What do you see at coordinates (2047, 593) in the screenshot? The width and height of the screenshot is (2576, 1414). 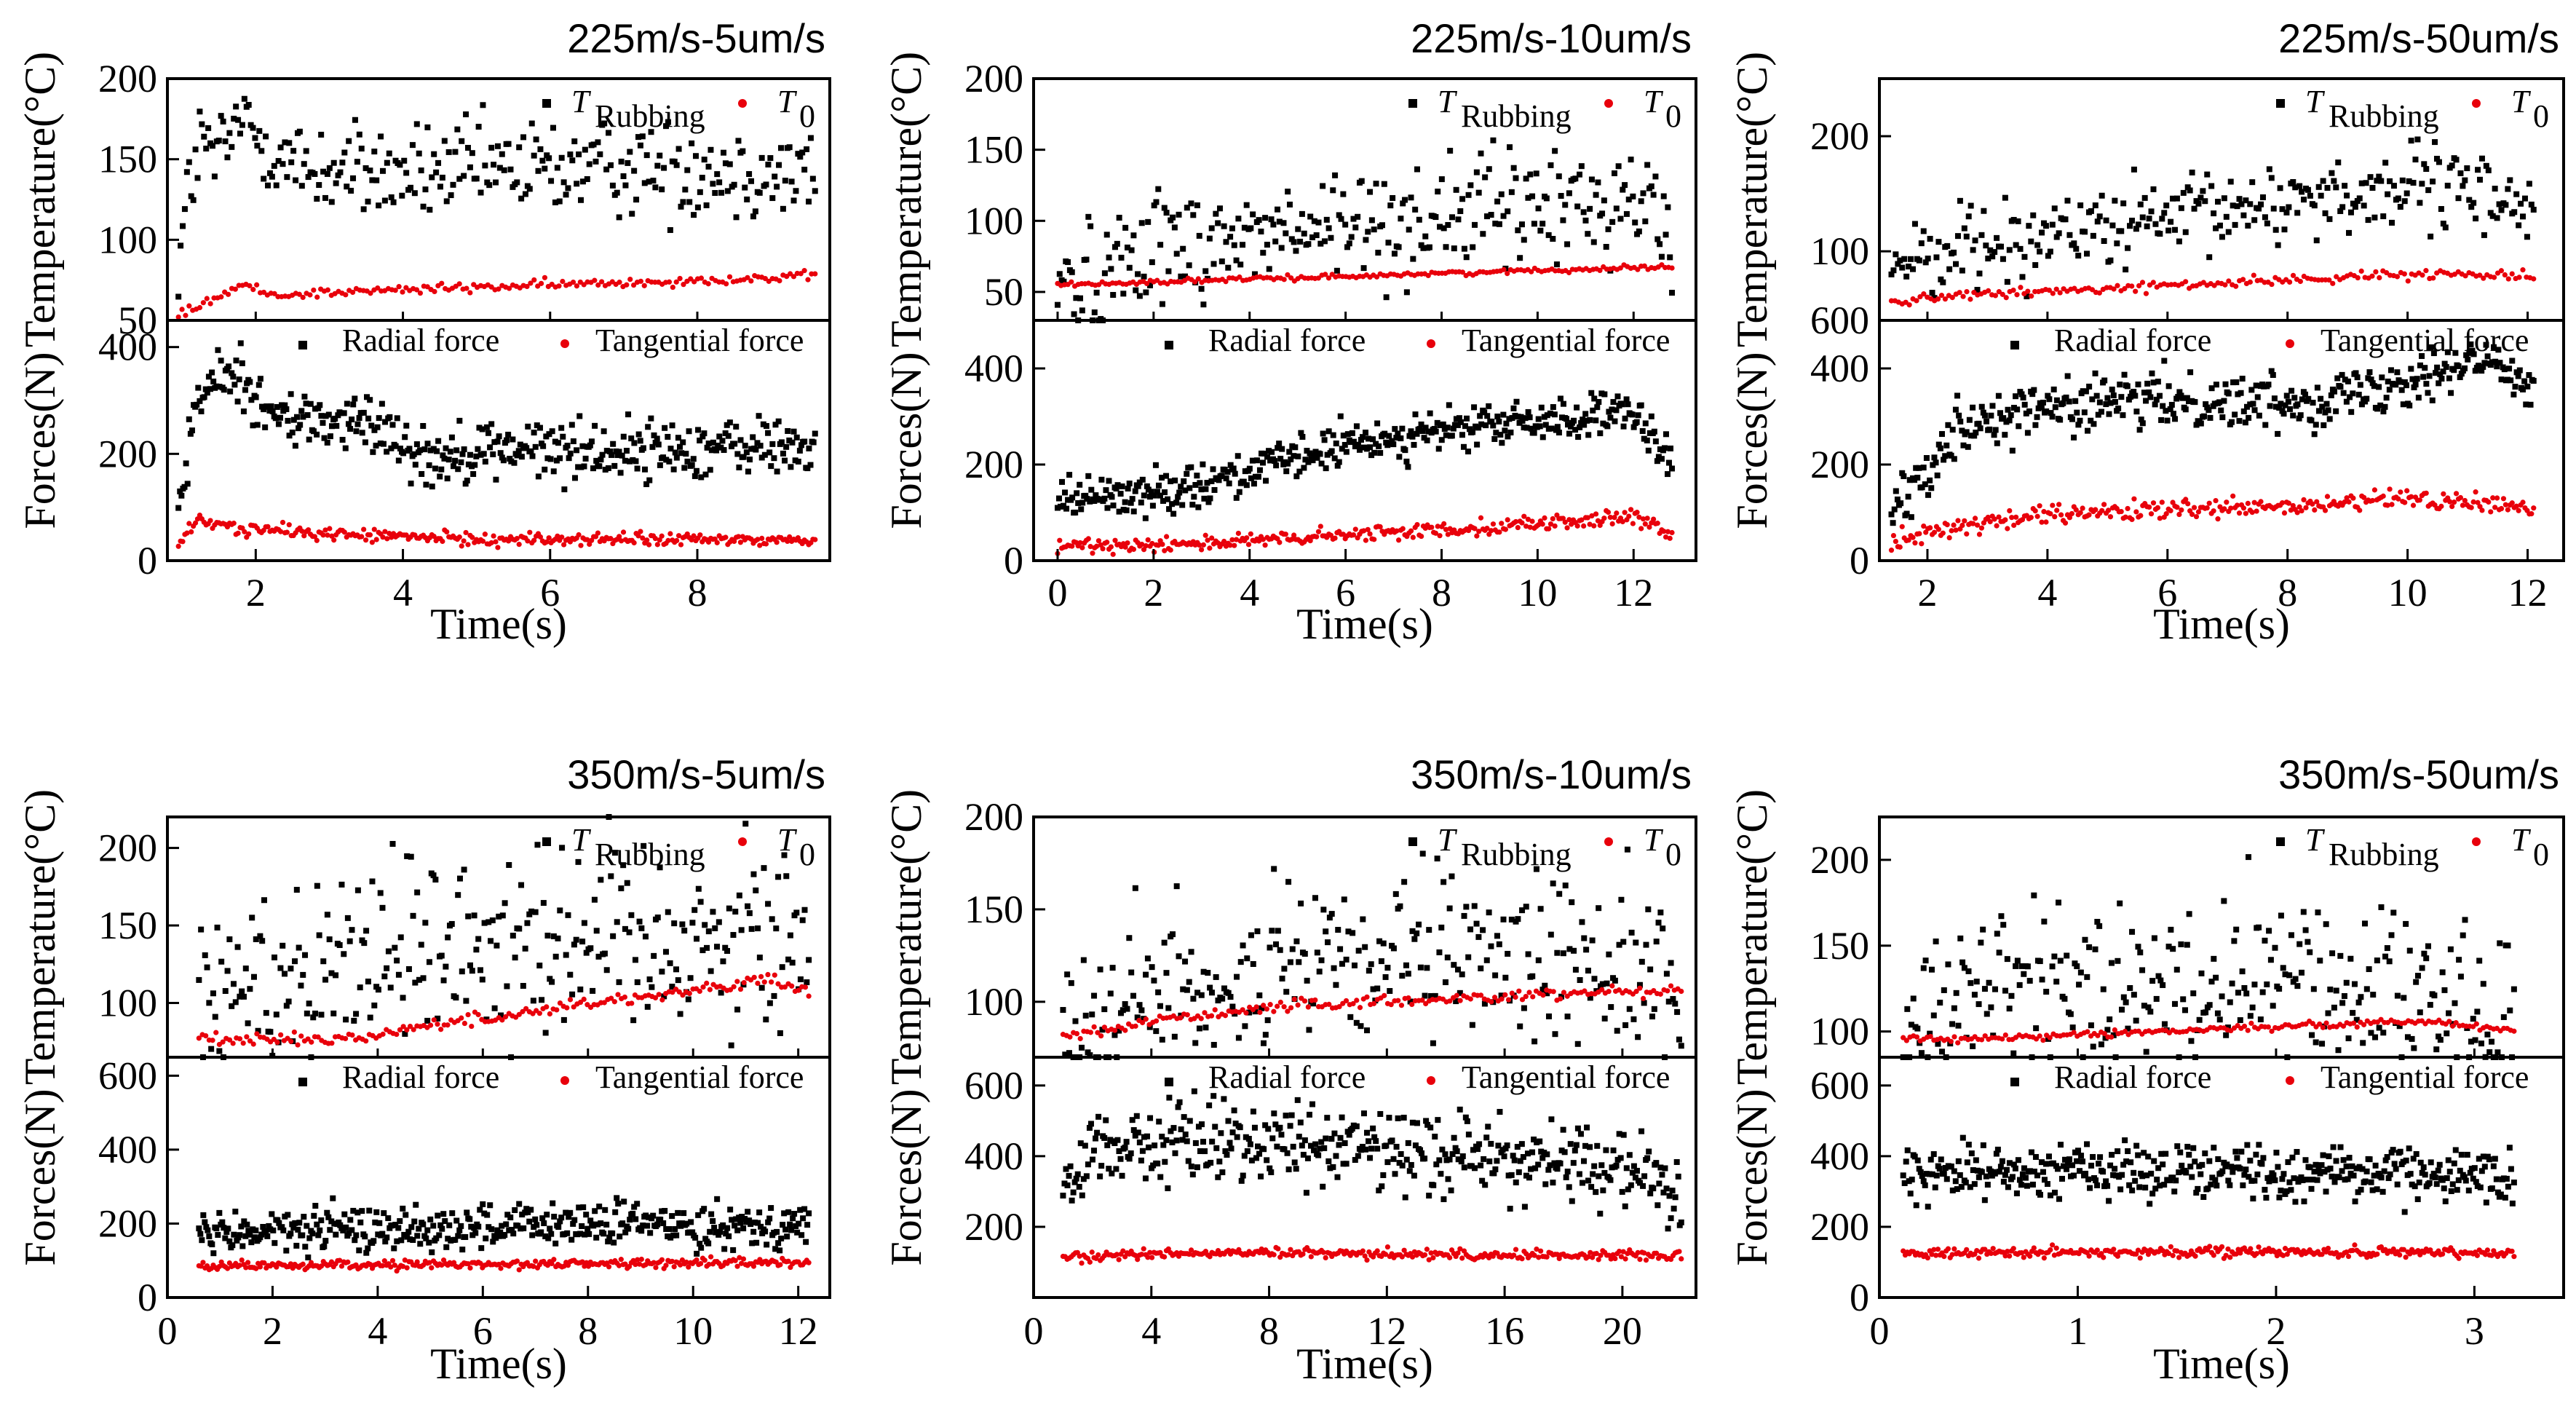 I see `x-tick-label: 4` at bounding box center [2047, 593].